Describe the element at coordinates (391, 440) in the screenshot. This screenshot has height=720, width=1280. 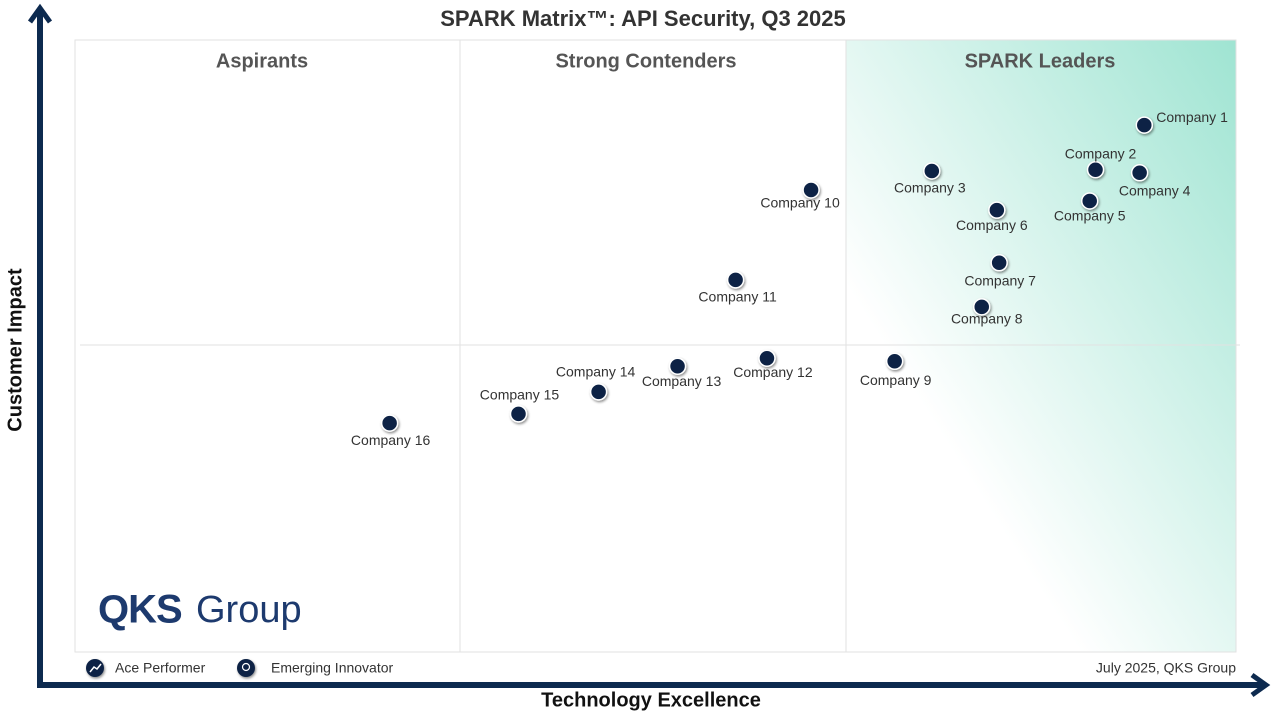
I see `point-label: Company 16` at that location.